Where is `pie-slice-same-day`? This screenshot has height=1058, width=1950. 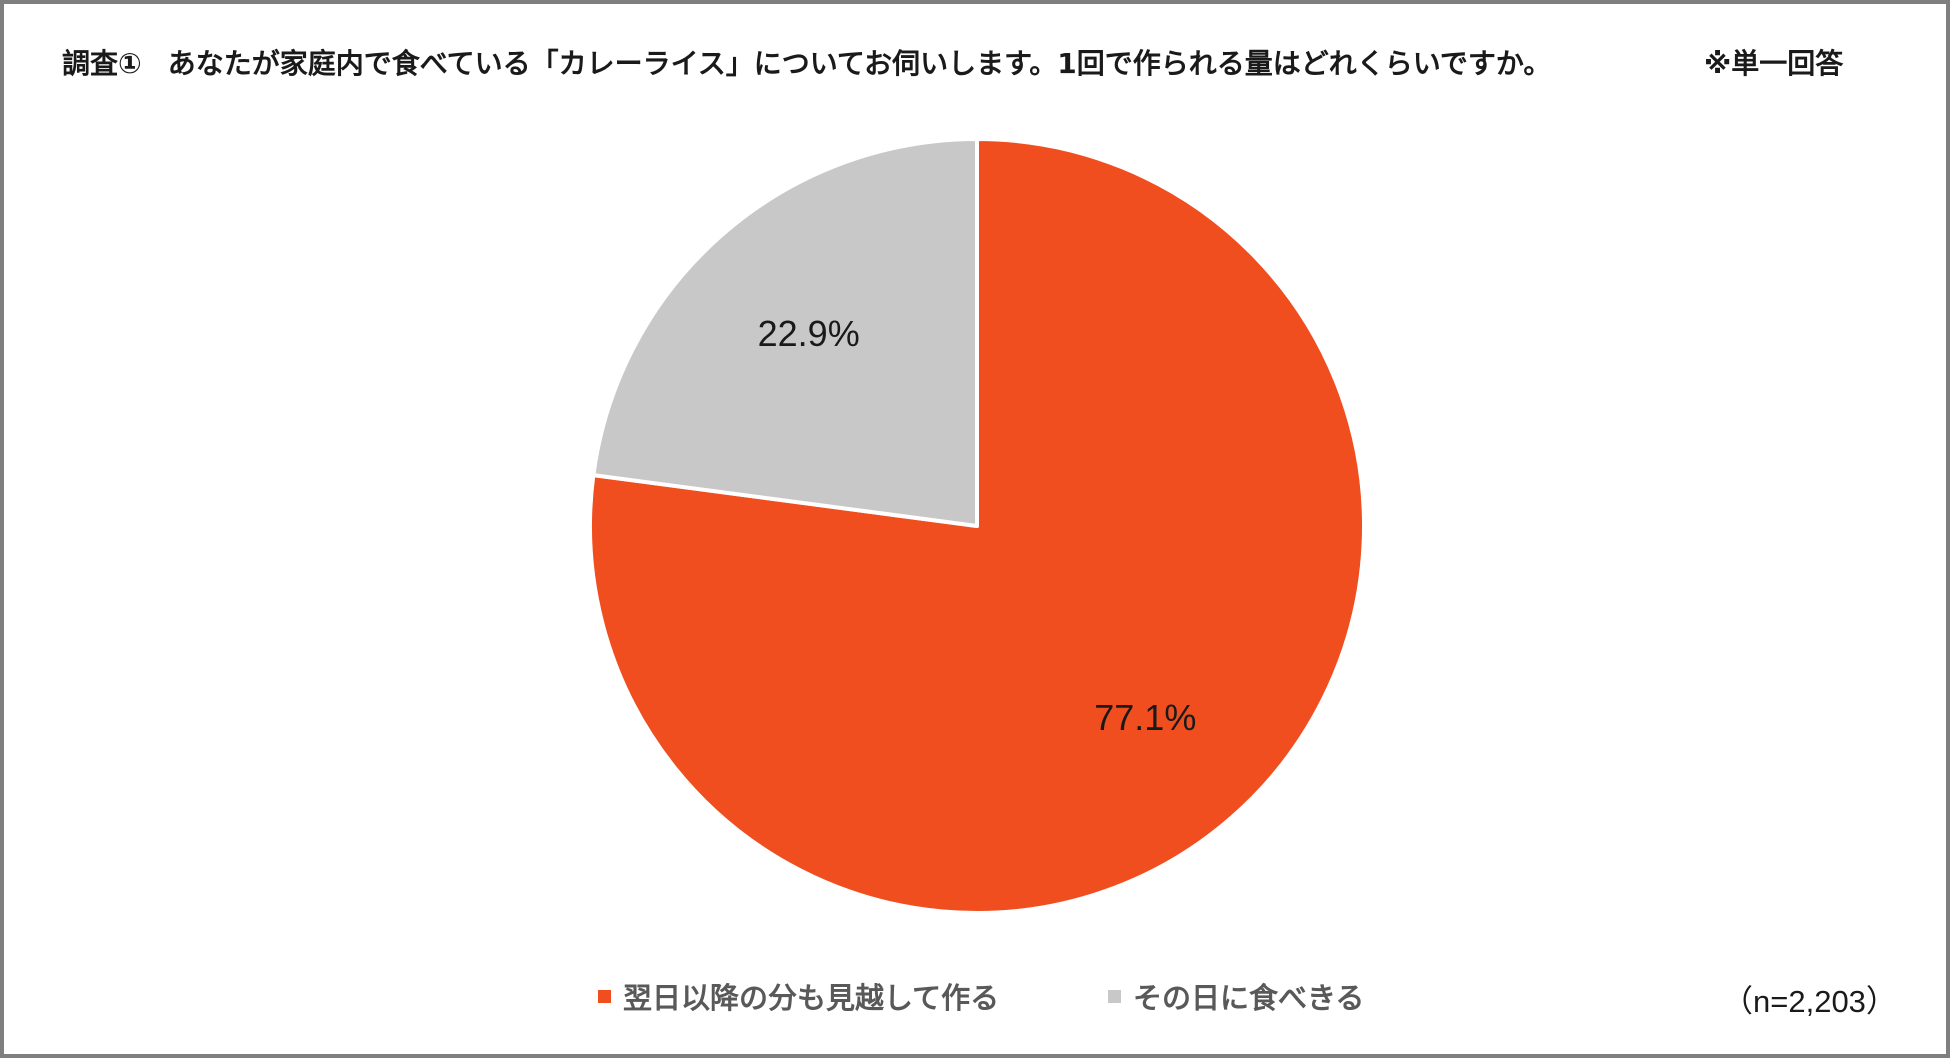
pie-slice-same-day is located at coordinates (785, 332).